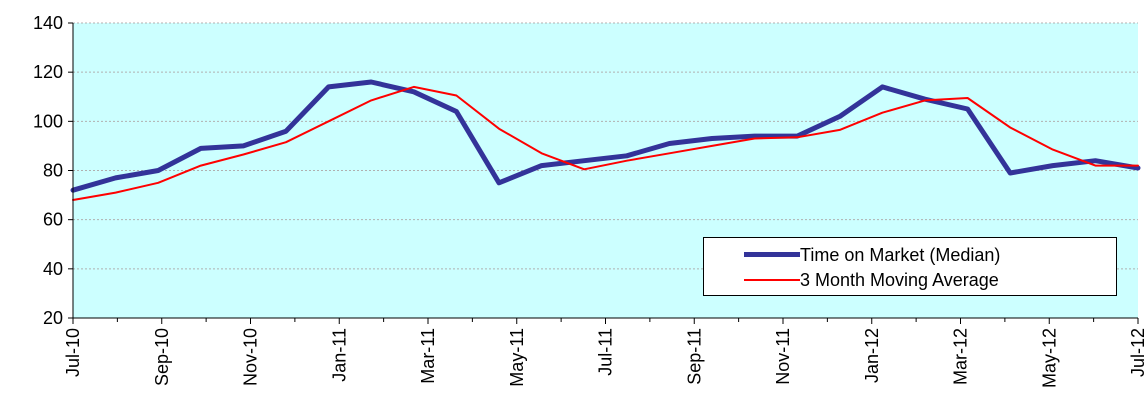 Image resolution: width=1148 pixels, height=409 pixels. Describe the element at coordinates (48, 23) in the screenshot. I see `y-tick-label: 140` at that location.